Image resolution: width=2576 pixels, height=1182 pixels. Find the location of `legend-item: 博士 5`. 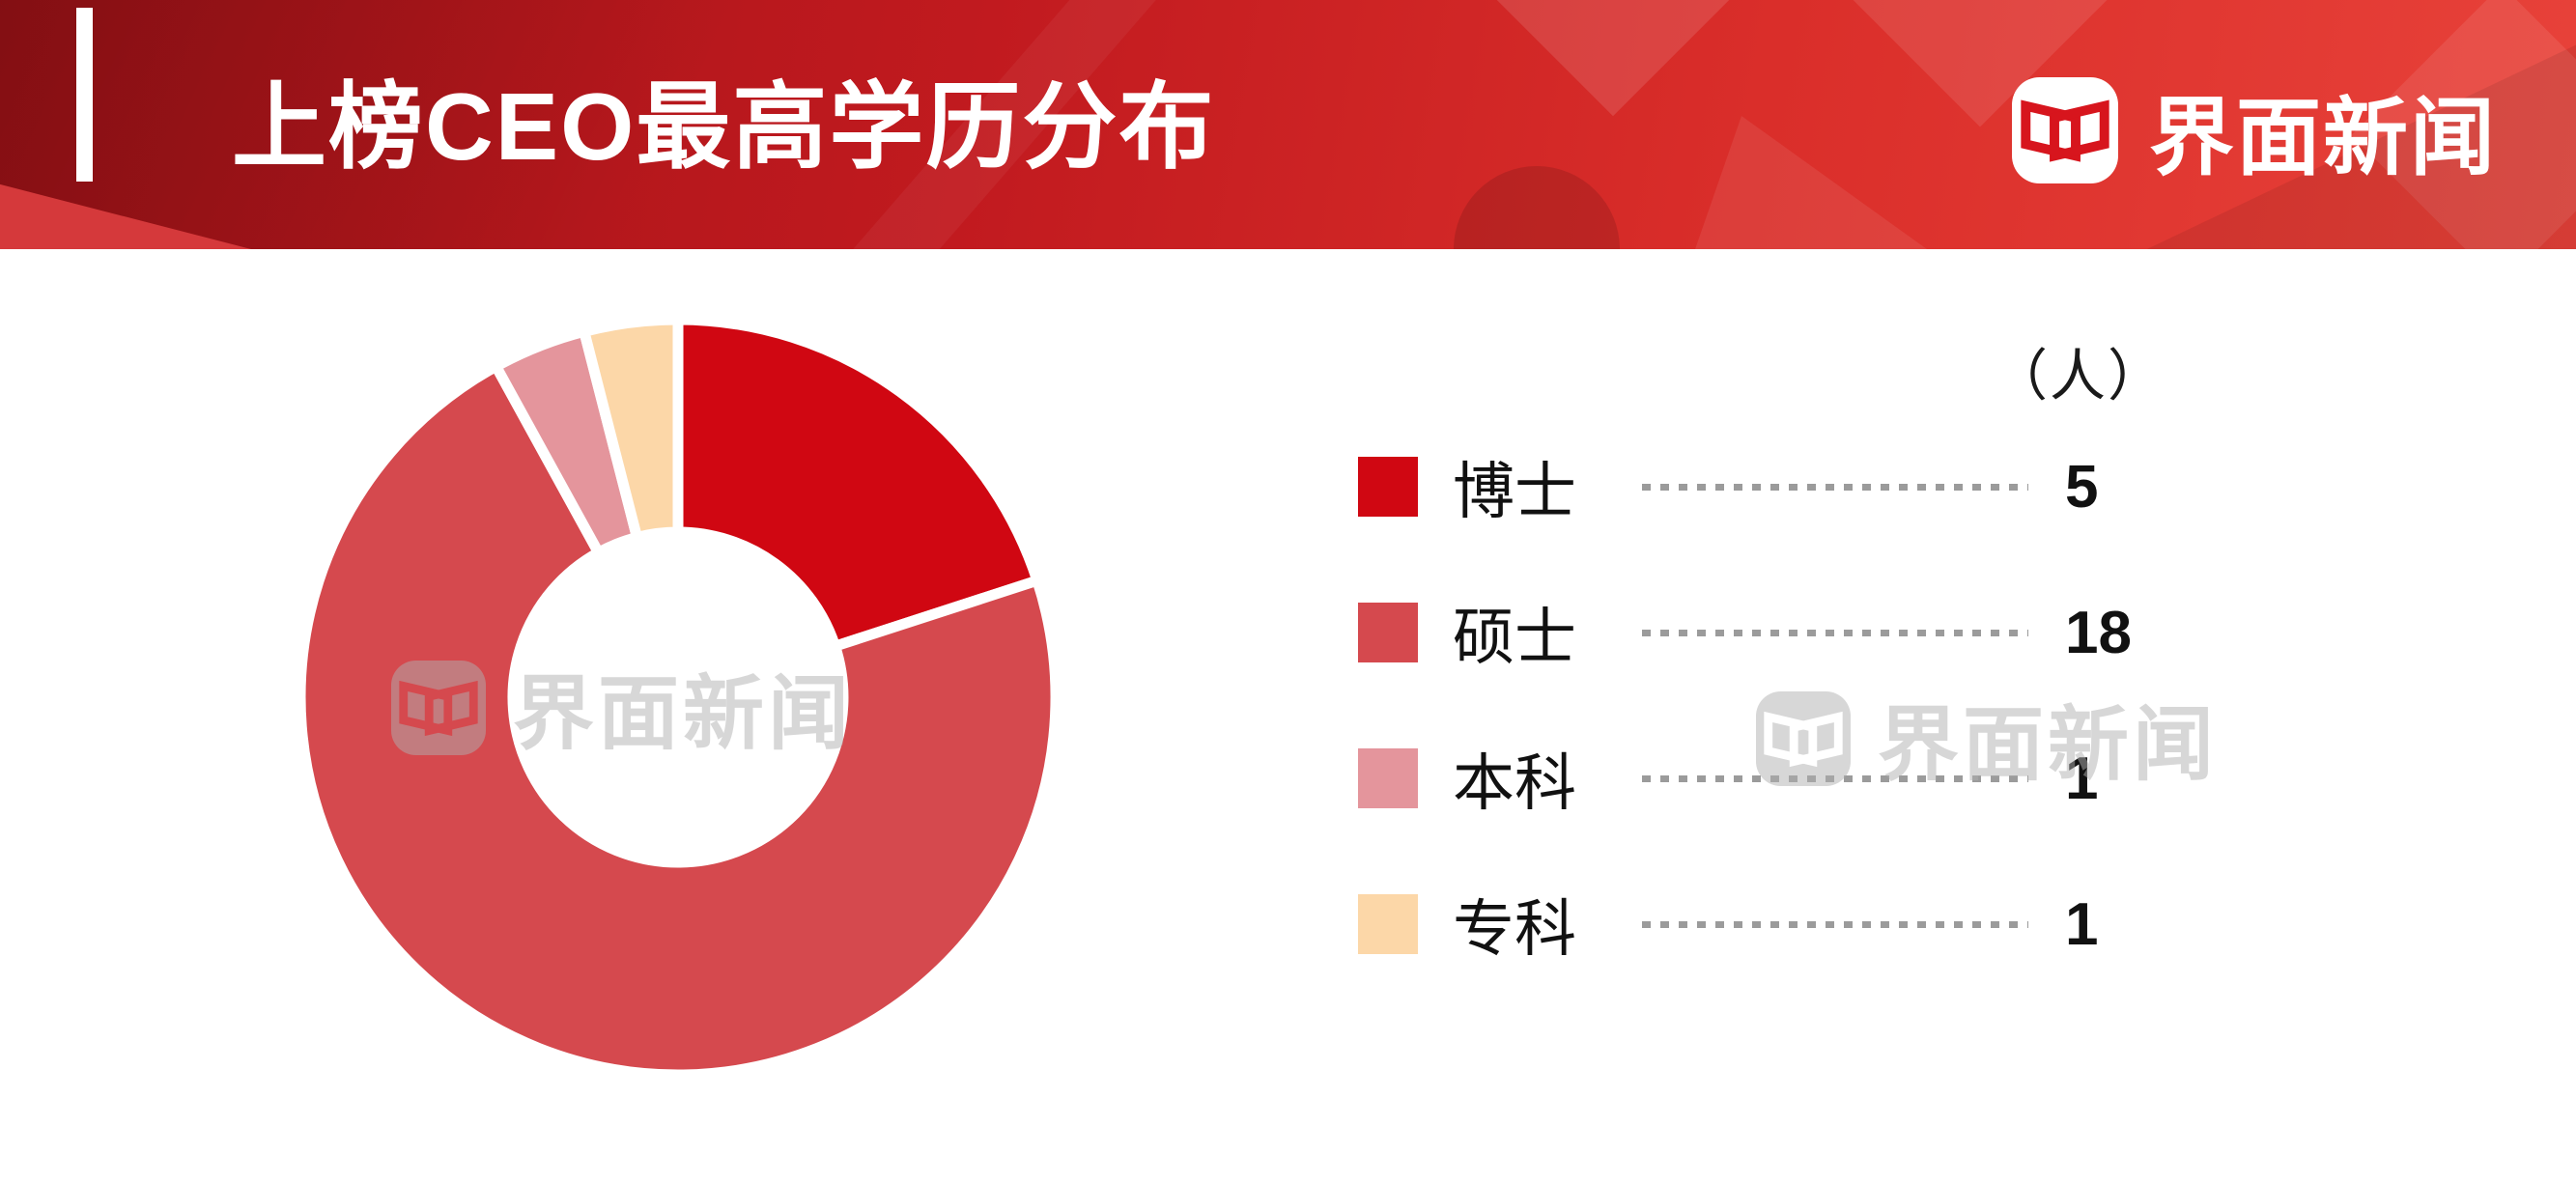

legend-item: 博士 5 is located at coordinates (1728, 487).